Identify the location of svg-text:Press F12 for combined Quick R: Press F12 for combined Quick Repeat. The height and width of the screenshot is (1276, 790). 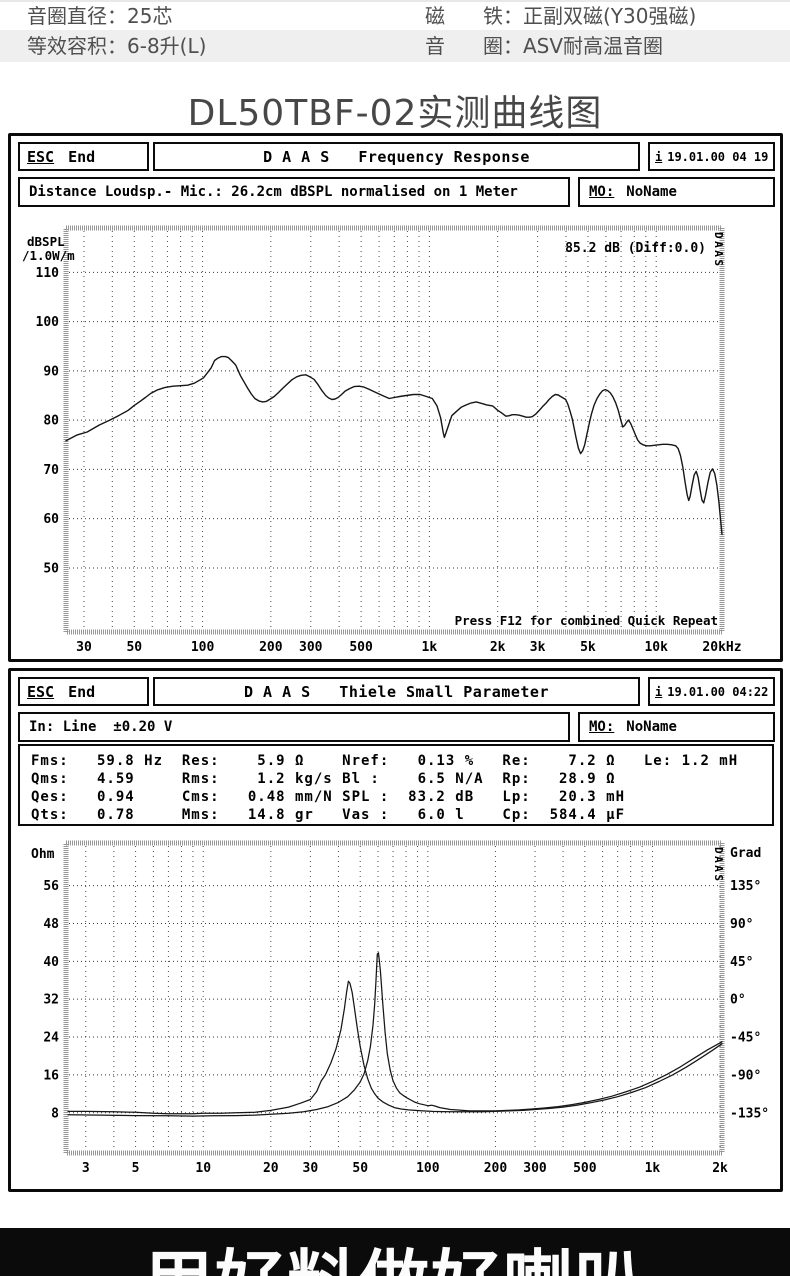
(586, 620).